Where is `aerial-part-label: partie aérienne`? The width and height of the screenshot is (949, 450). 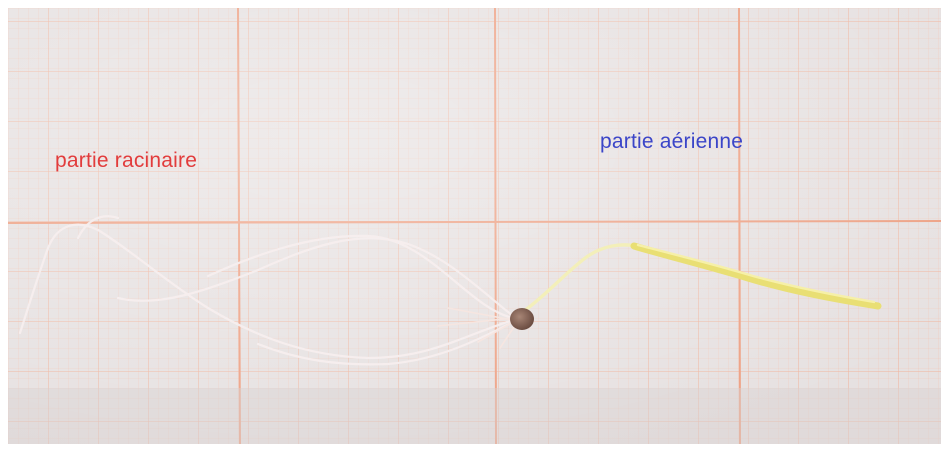
aerial-part-label: partie aérienne is located at coordinates (672, 141).